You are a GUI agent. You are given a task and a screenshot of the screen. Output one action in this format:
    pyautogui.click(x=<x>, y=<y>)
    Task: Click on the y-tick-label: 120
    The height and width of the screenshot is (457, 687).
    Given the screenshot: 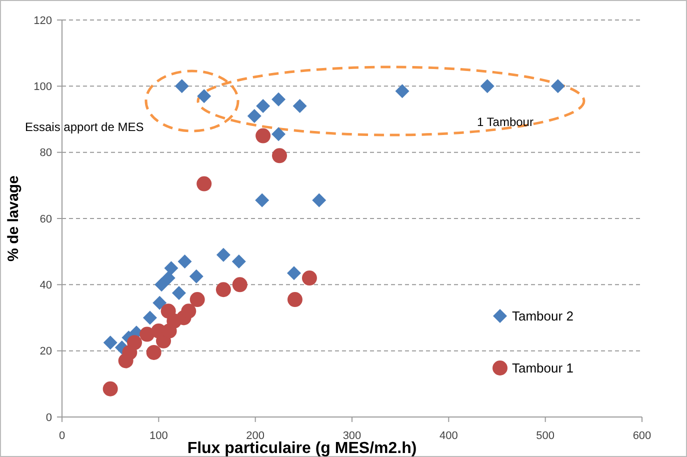 What is the action you would take?
    pyautogui.click(x=43, y=20)
    